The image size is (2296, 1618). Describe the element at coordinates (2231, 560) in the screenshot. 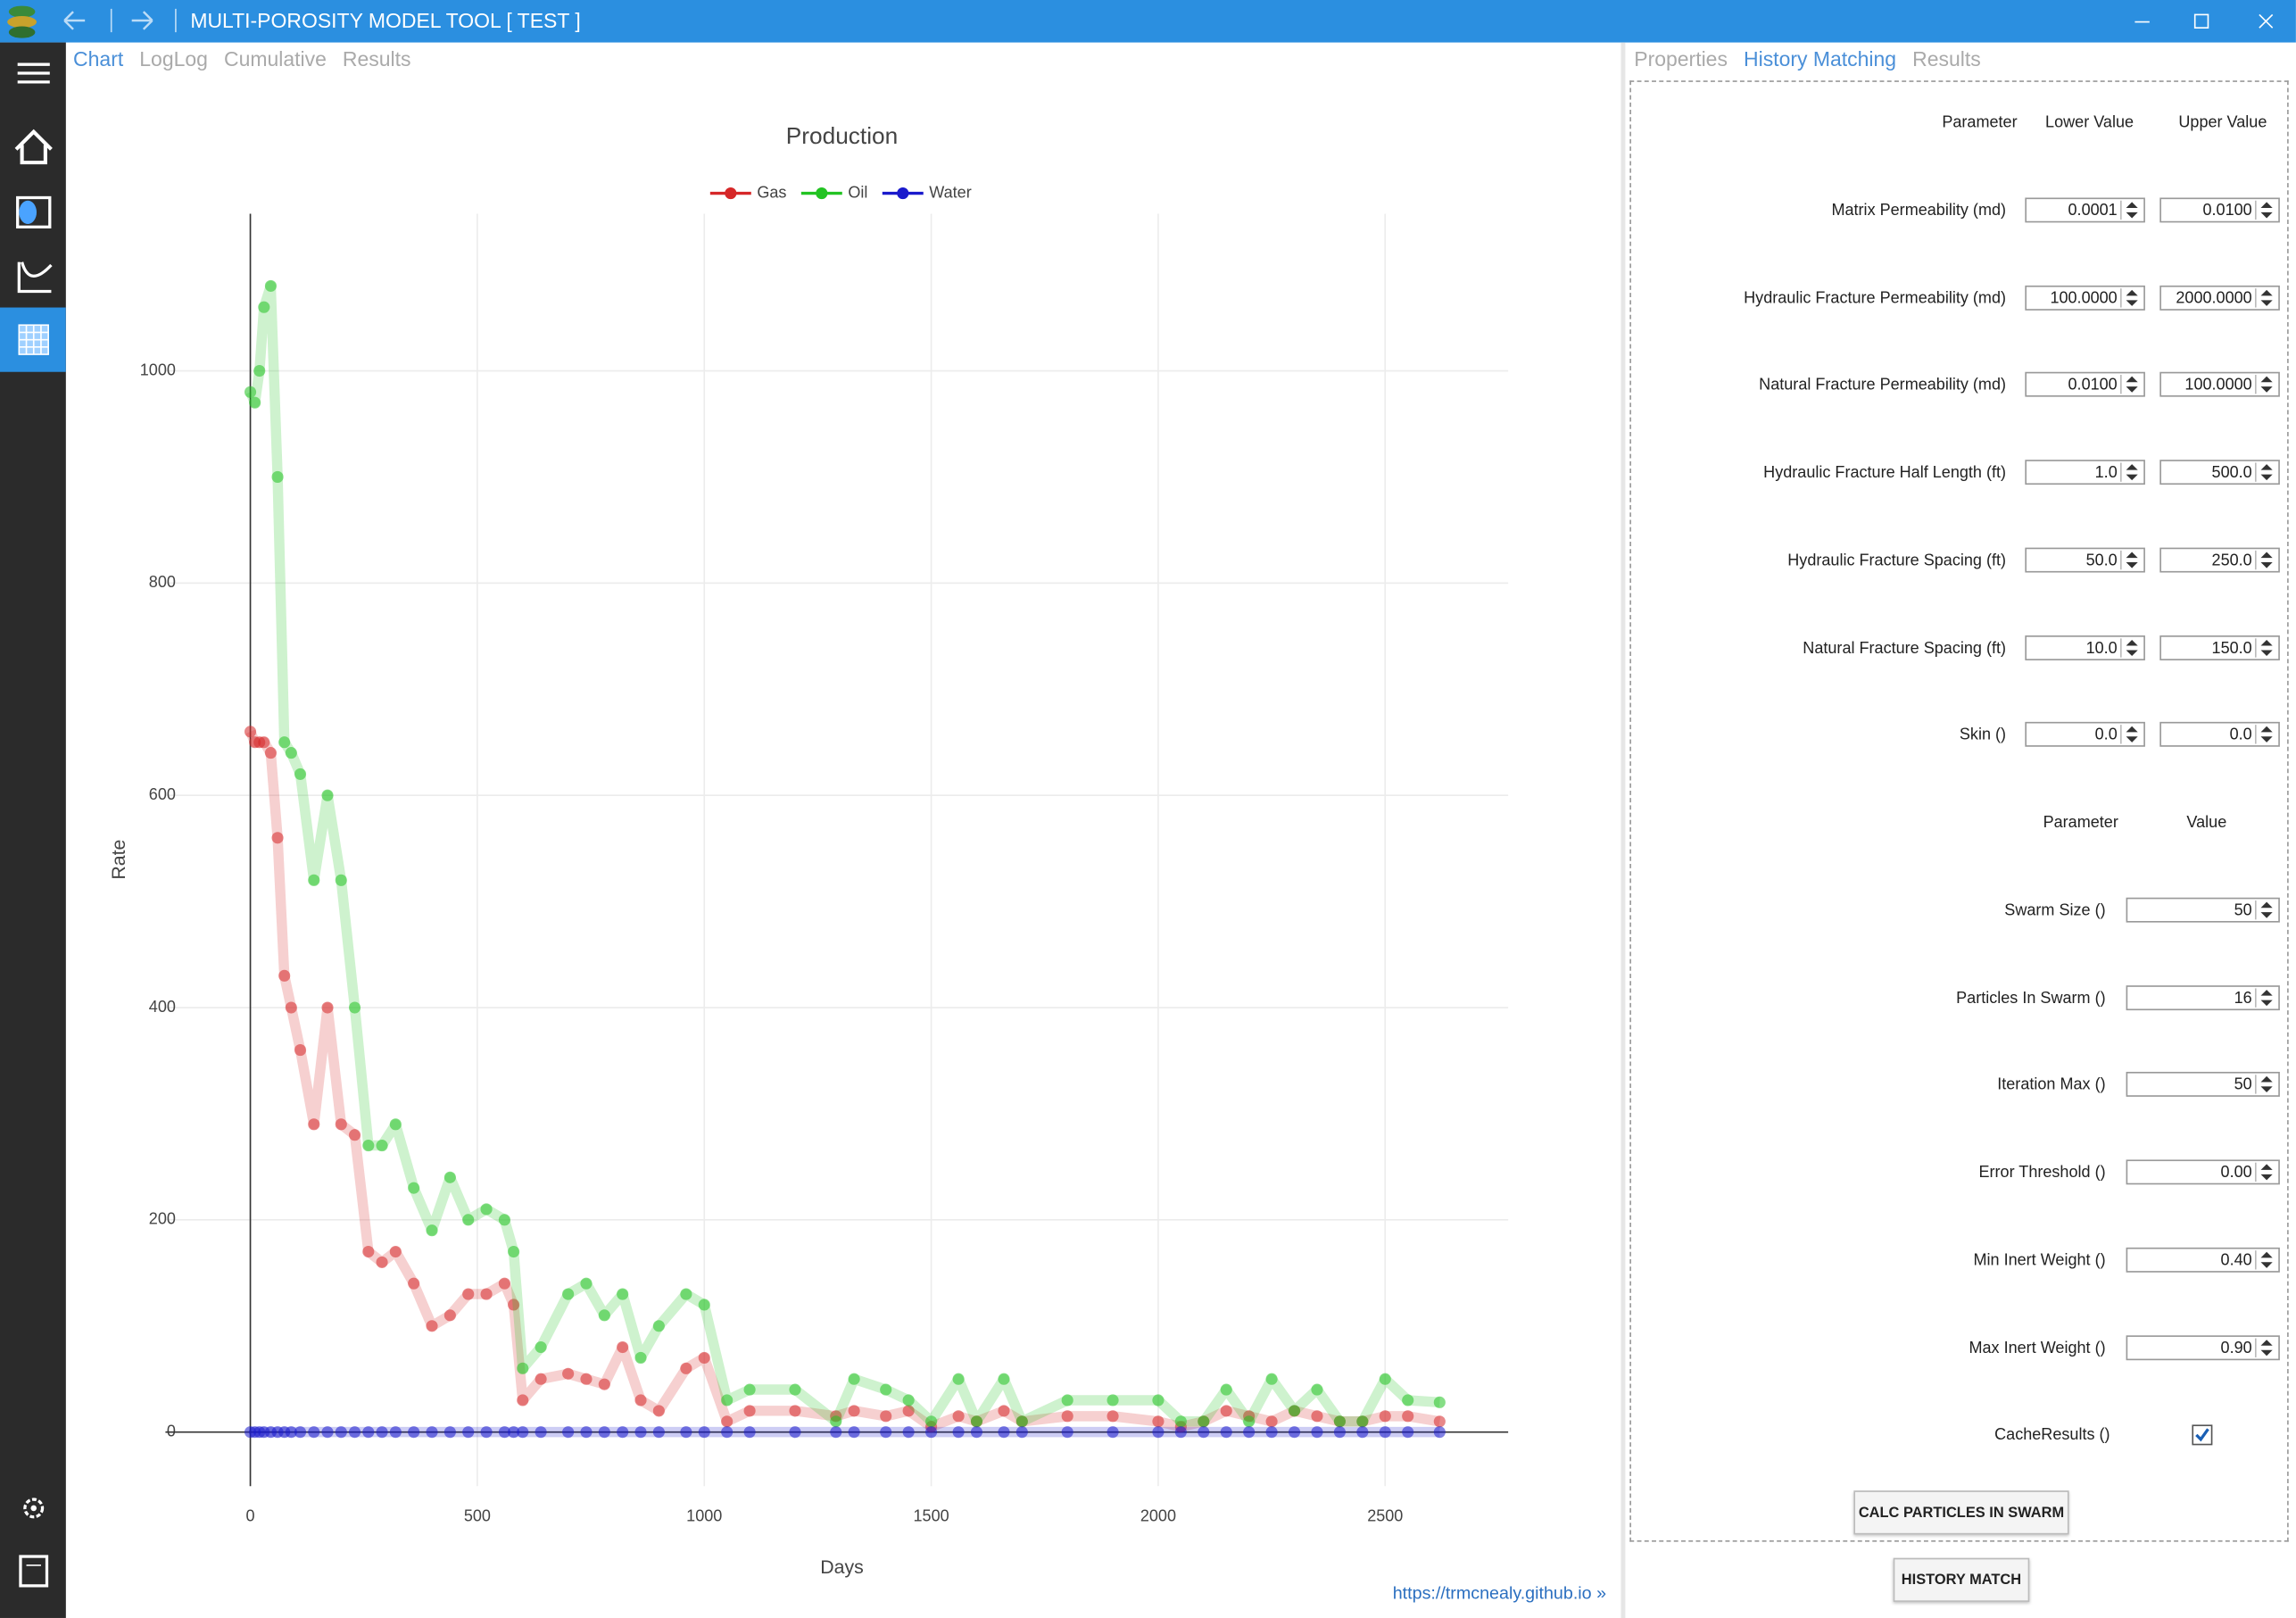

I see `input-value: 250.0` at that location.